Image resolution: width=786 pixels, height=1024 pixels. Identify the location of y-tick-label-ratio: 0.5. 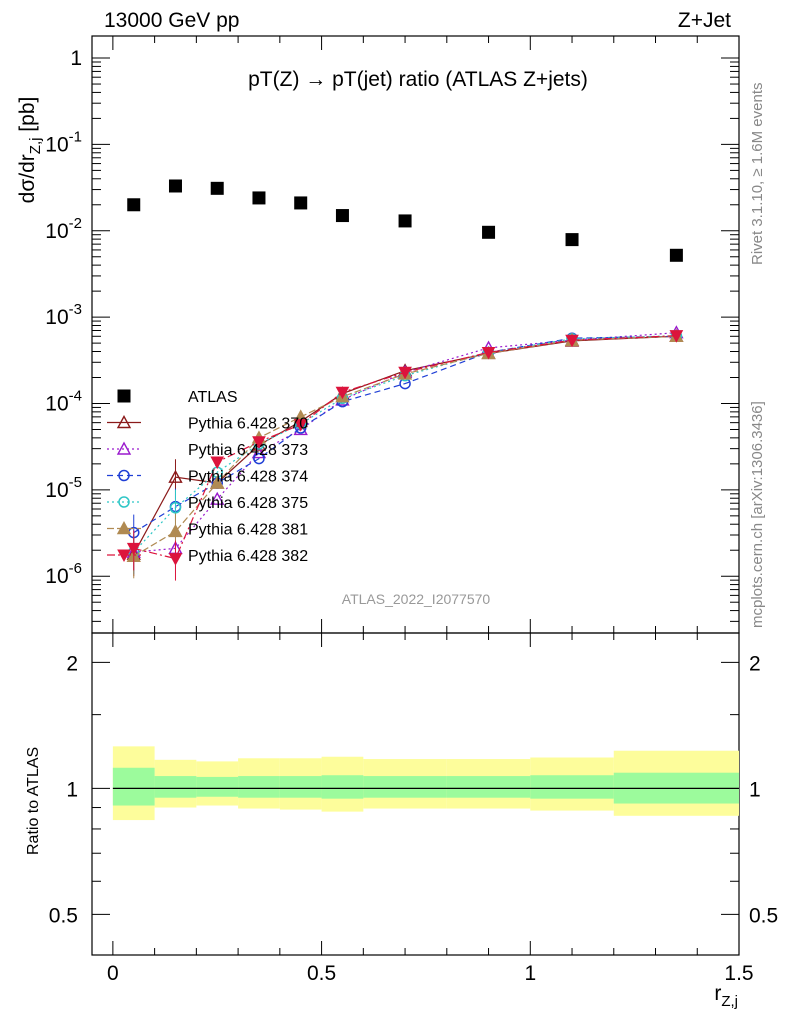
(63, 915).